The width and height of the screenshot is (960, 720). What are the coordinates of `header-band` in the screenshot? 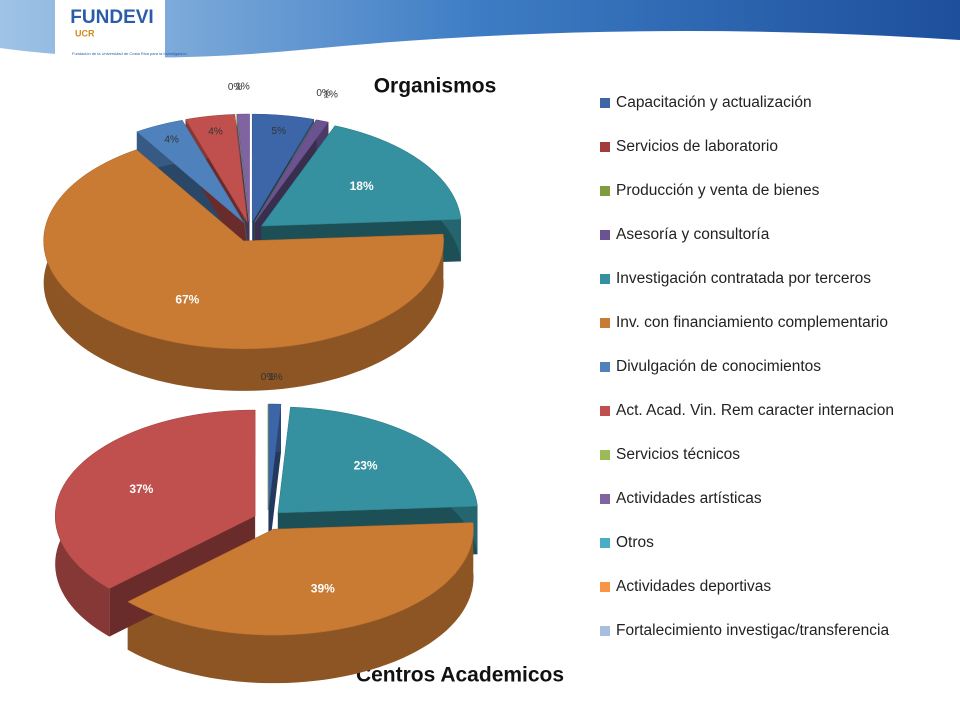 It's located at (480, 29).